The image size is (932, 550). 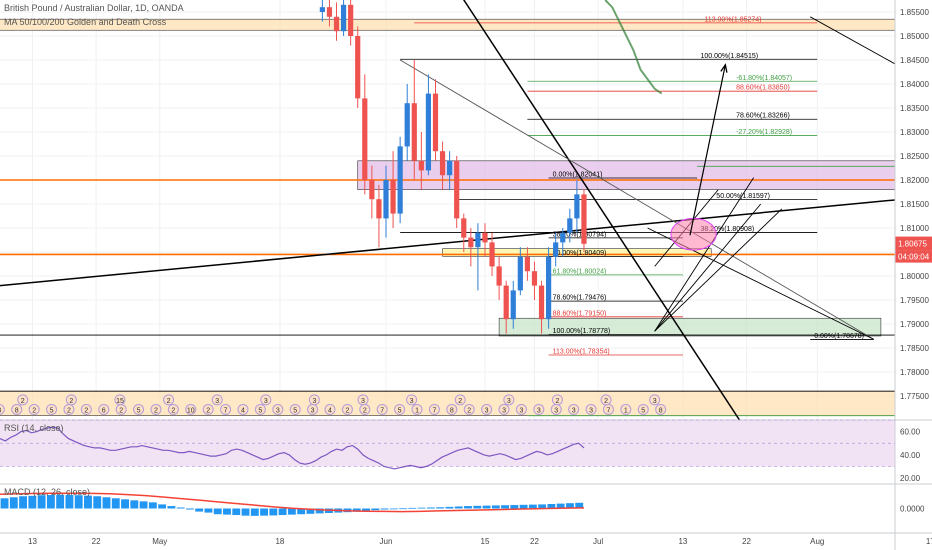 I want to click on time-tick-label: May, so click(x=159, y=541).